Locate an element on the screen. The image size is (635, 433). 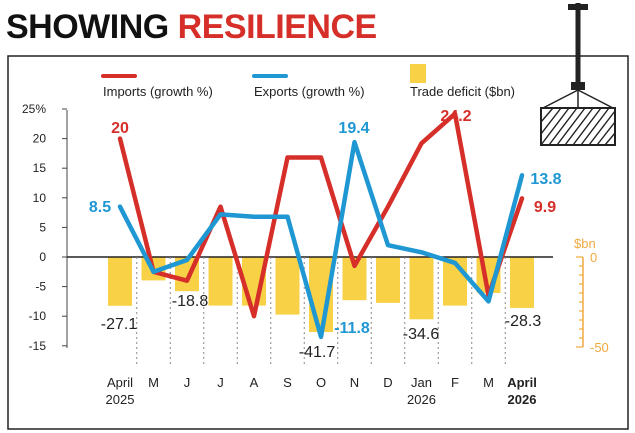
exports-data-label: -11.8 is located at coordinates (352, 328).